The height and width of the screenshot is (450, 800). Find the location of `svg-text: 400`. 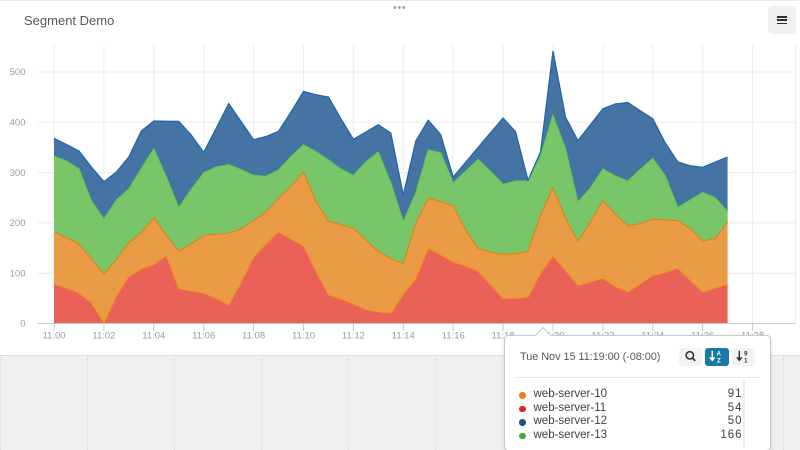

svg-text: 400 is located at coordinates (18, 123).